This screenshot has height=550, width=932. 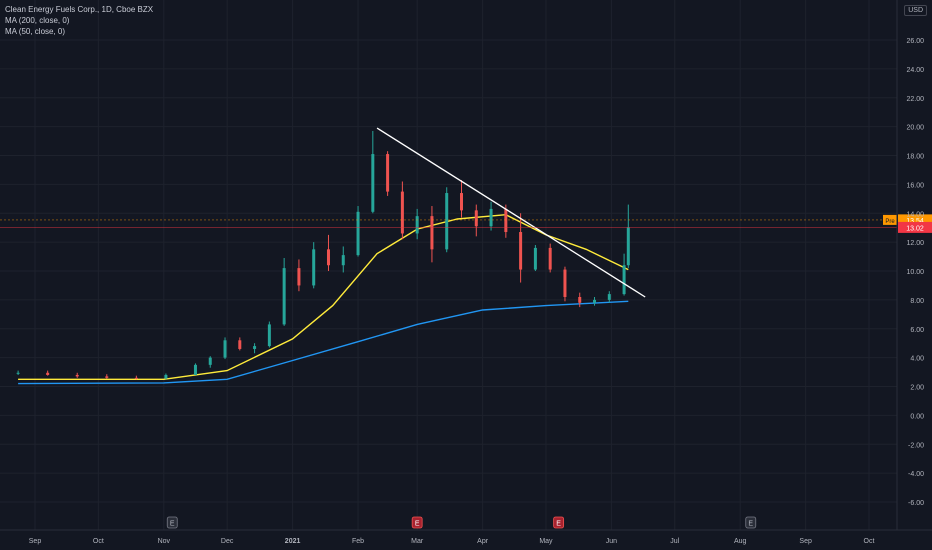 What do you see at coordinates (915, 272) in the screenshot?
I see `y-tick-label: 10.00` at bounding box center [915, 272].